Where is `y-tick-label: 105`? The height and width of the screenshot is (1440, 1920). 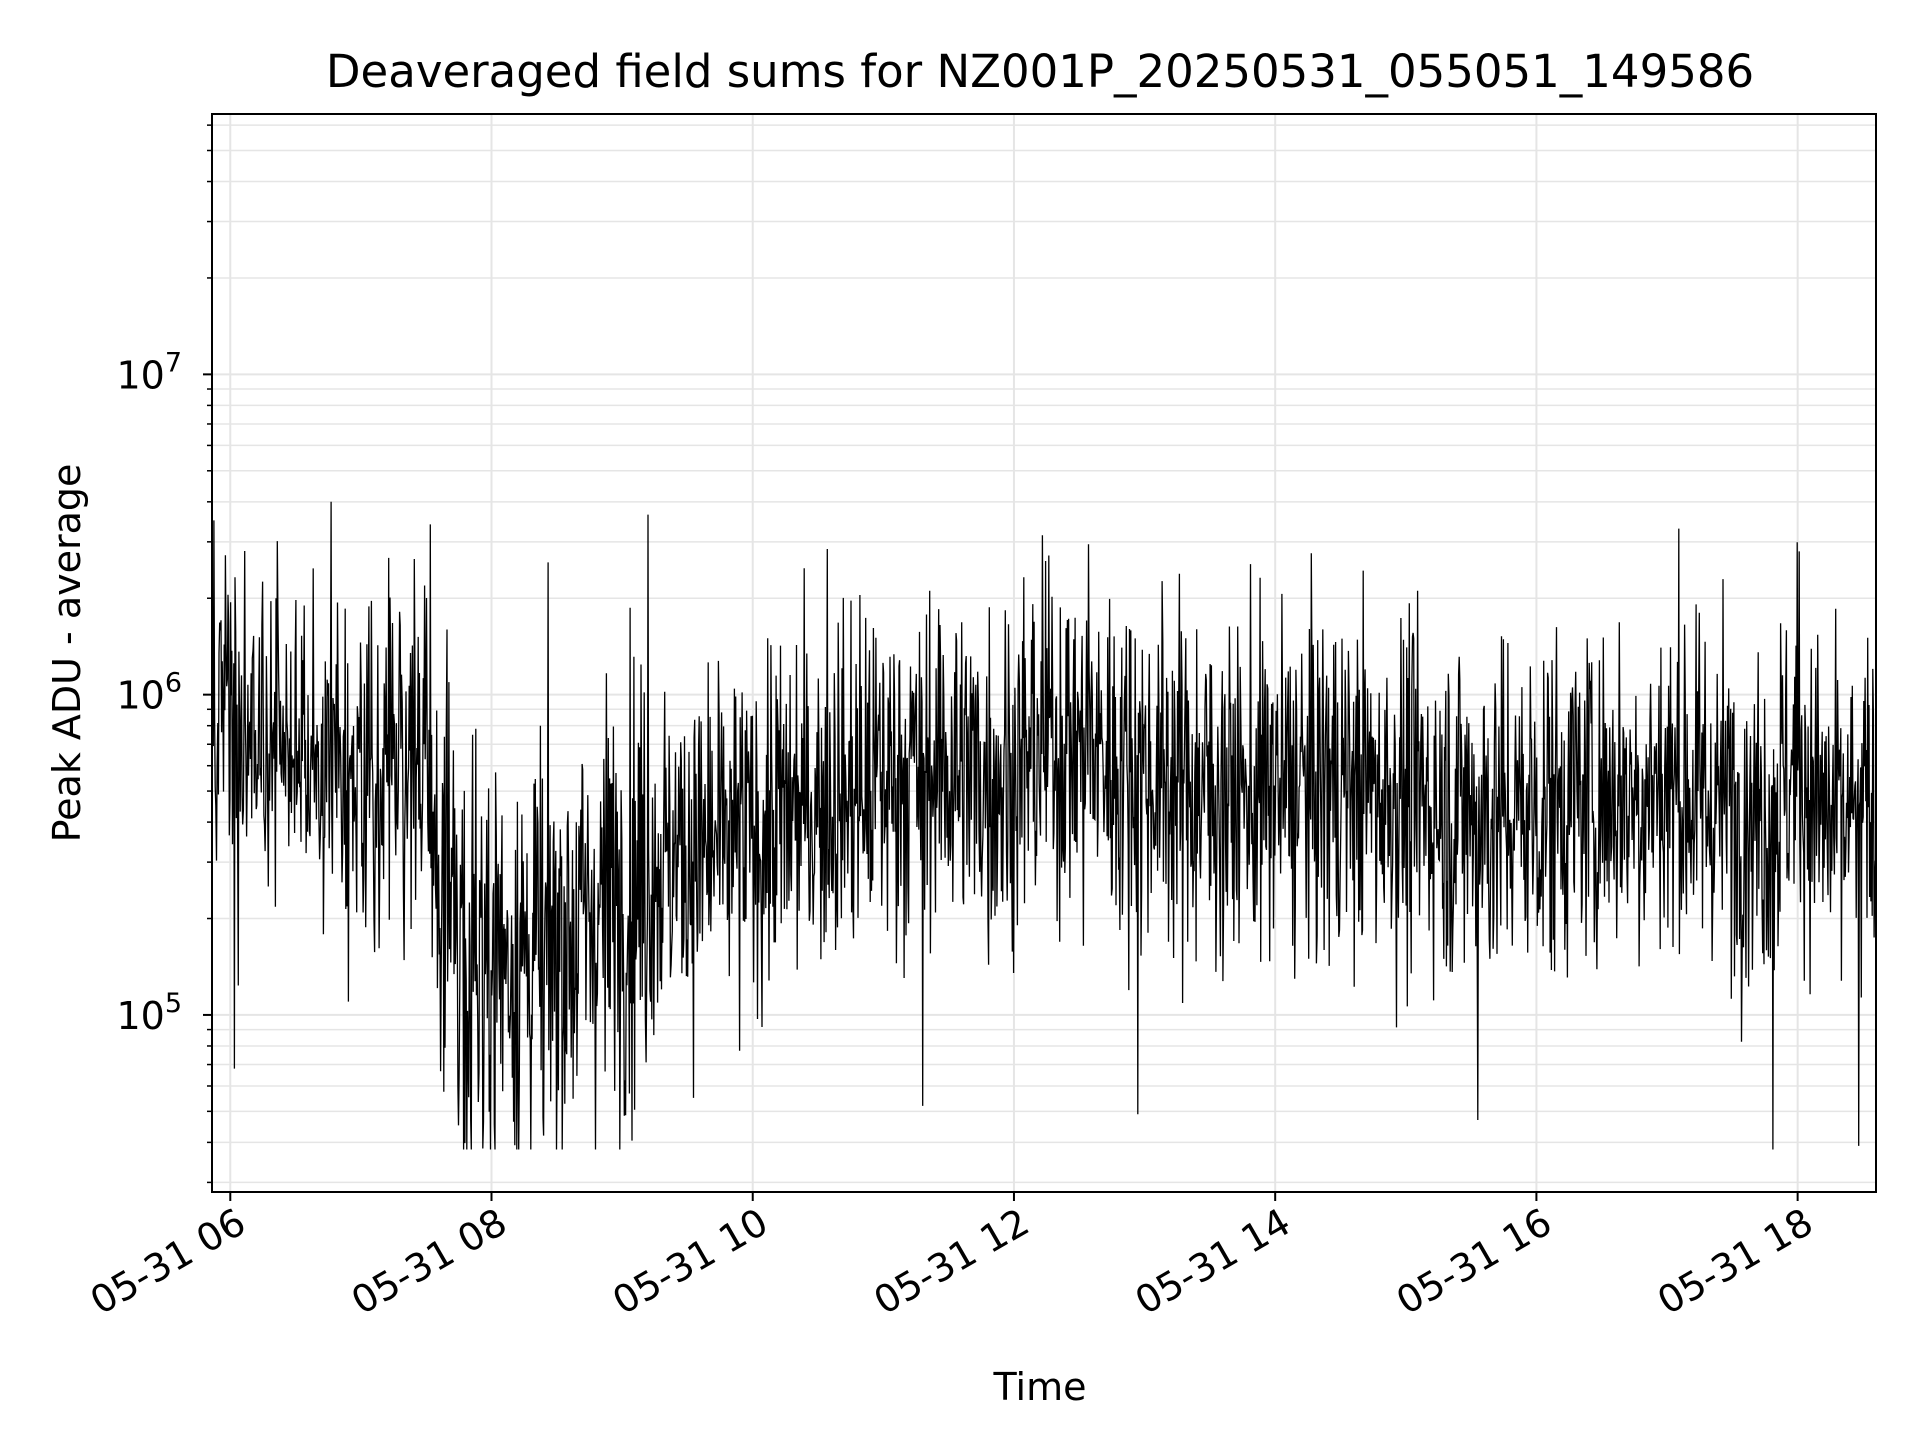
y-tick-label: 105 is located at coordinates (149, 1013).